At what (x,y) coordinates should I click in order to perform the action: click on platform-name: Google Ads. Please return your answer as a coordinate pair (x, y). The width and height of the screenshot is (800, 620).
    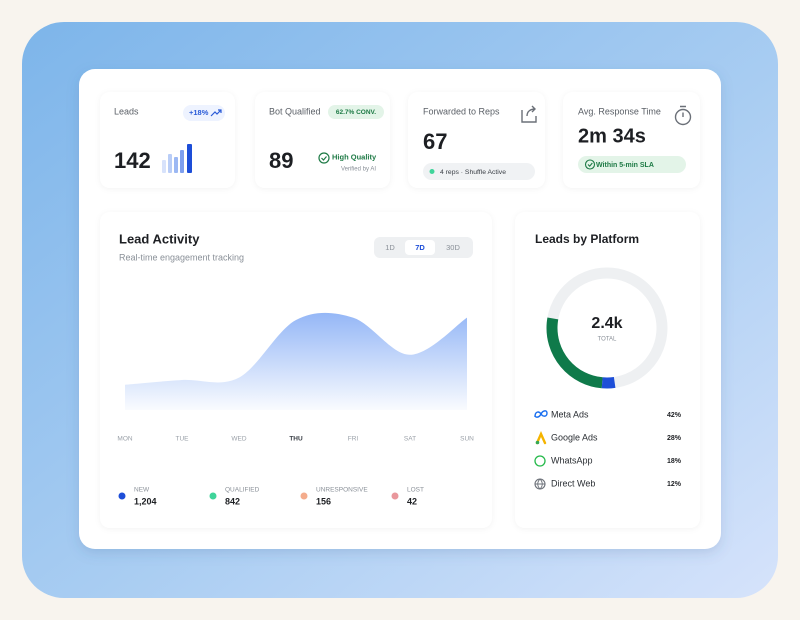
    Looking at the image, I should click on (574, 437).